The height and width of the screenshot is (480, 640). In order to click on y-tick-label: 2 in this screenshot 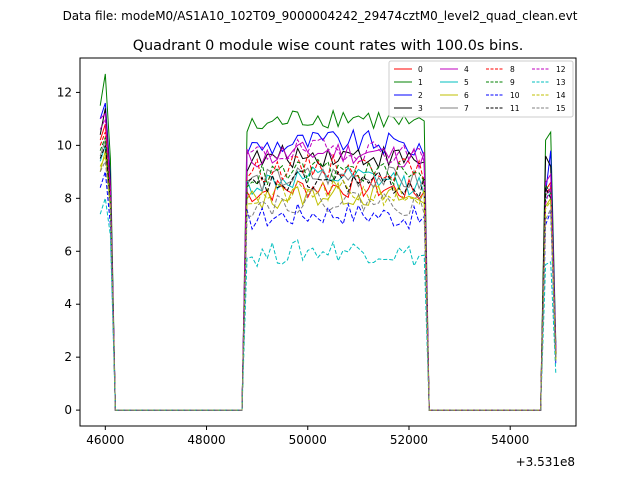, I will do `click(68, 357)`.